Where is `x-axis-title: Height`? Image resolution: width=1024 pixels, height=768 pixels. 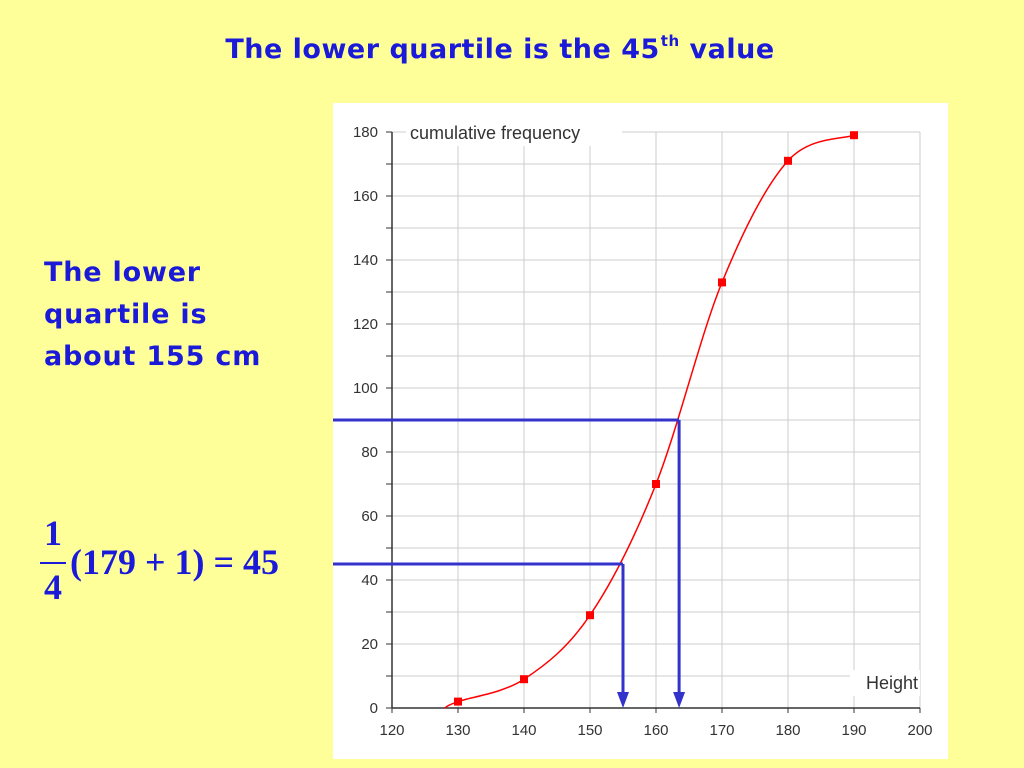 x-axis-title: Height is located at coordinates (892, 683).